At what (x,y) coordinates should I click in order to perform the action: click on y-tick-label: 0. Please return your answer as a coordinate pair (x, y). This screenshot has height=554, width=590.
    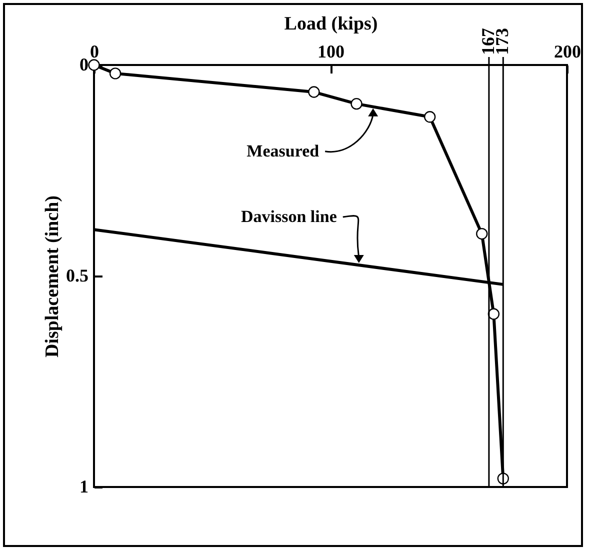
    Looking at the image, I should click on (84, 64).